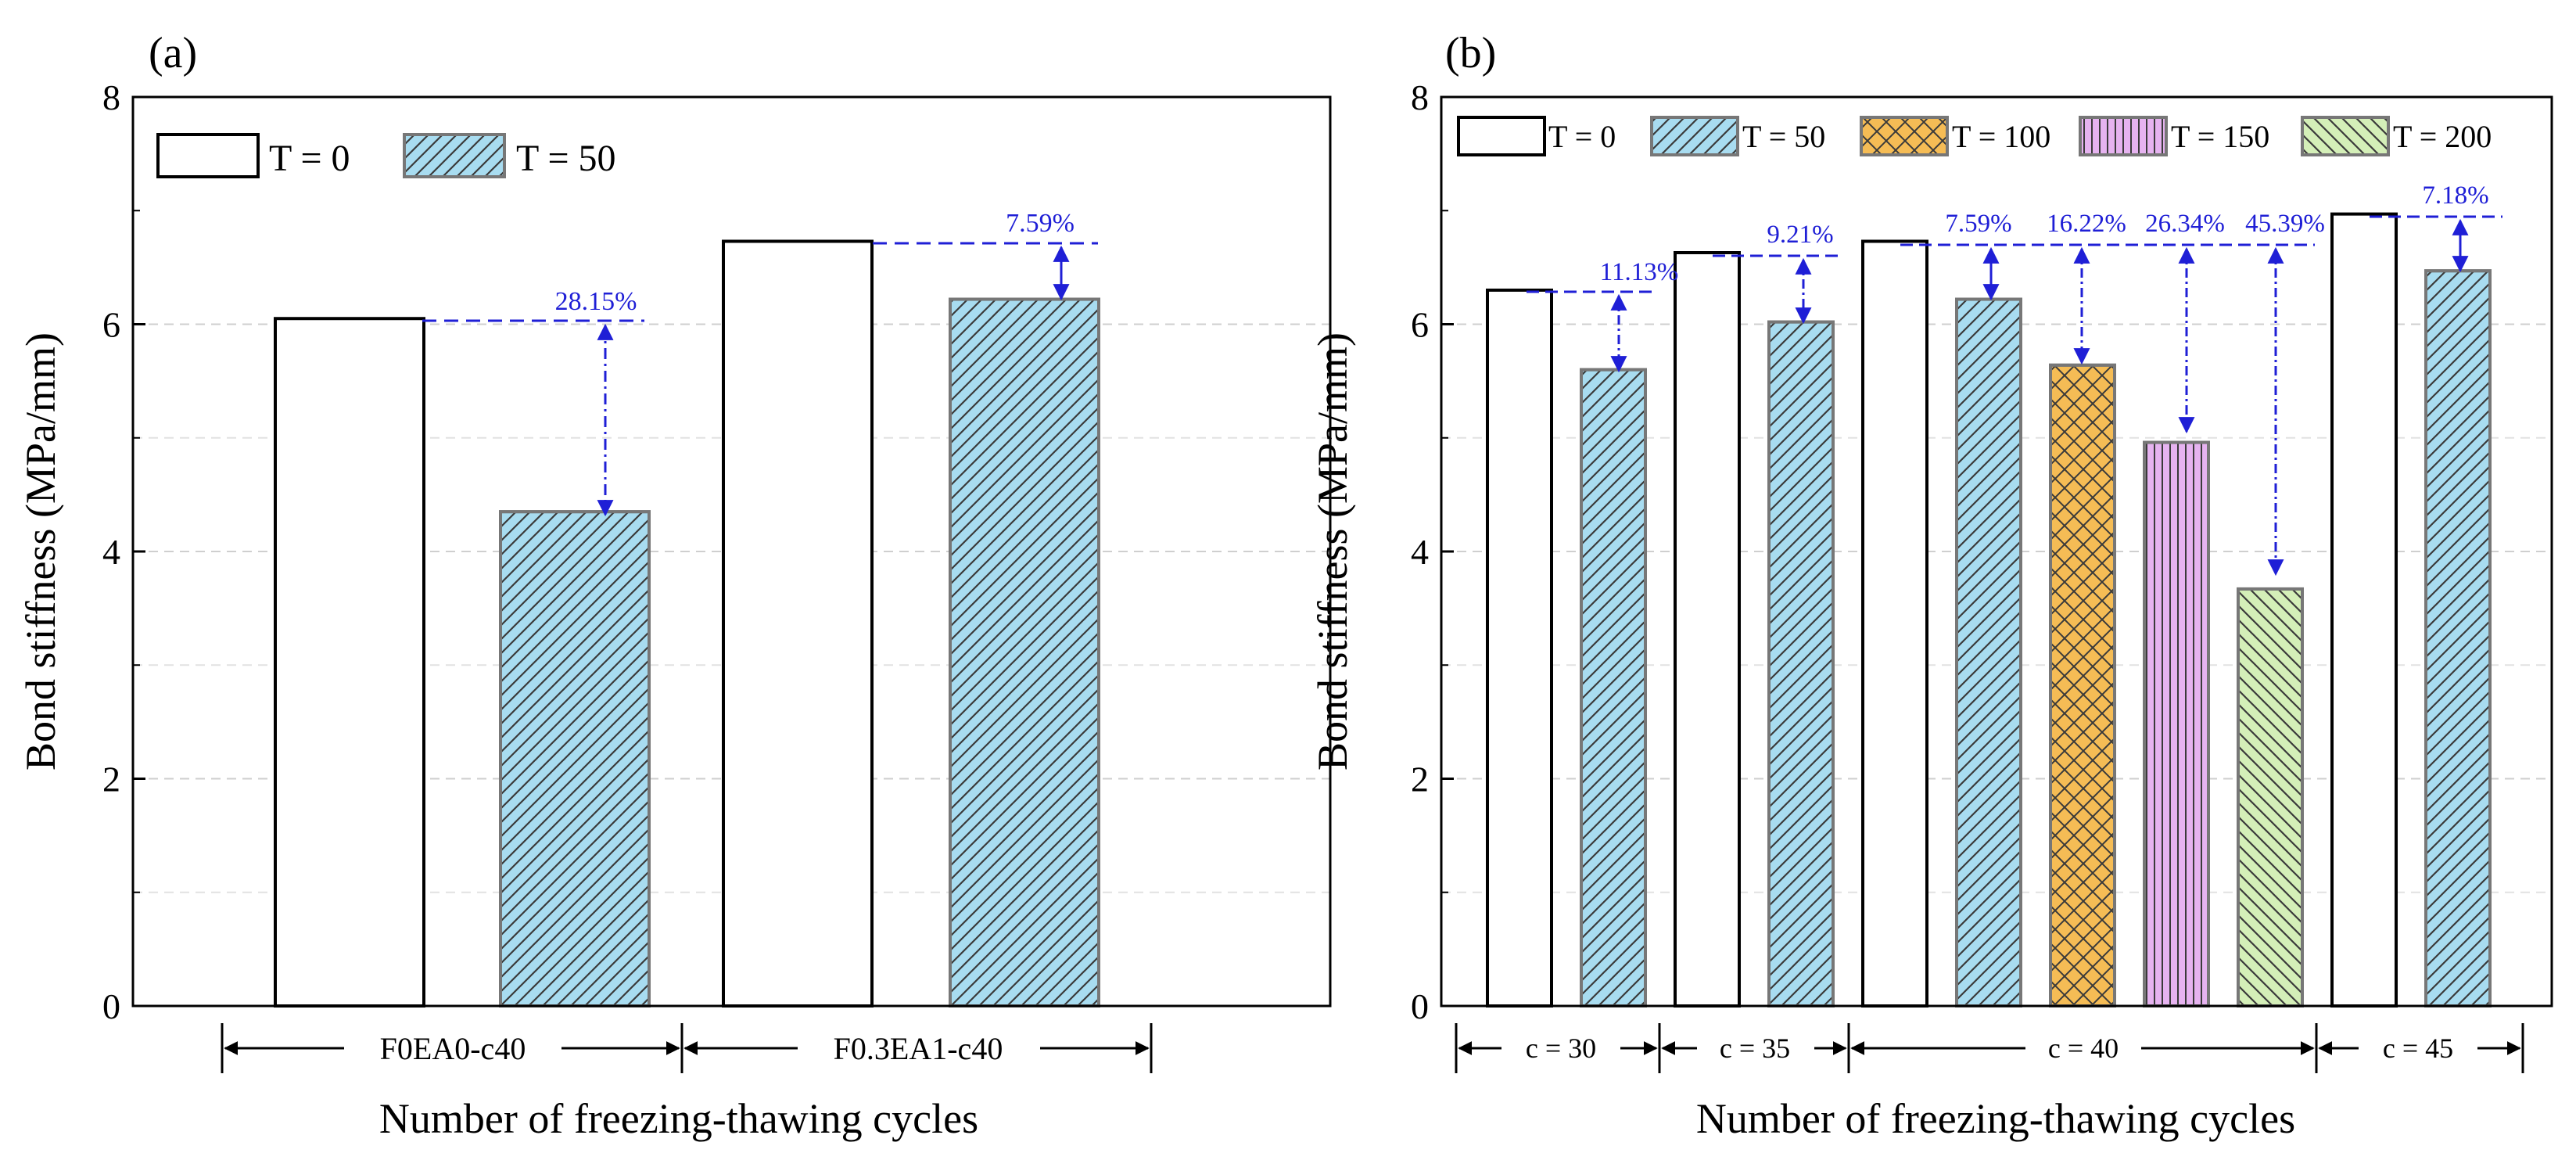 This screenshot has height=1171, width=2576. I want to click on x-axis-label-a: Number of freezing-thawing cycles, so click(678, 1118).